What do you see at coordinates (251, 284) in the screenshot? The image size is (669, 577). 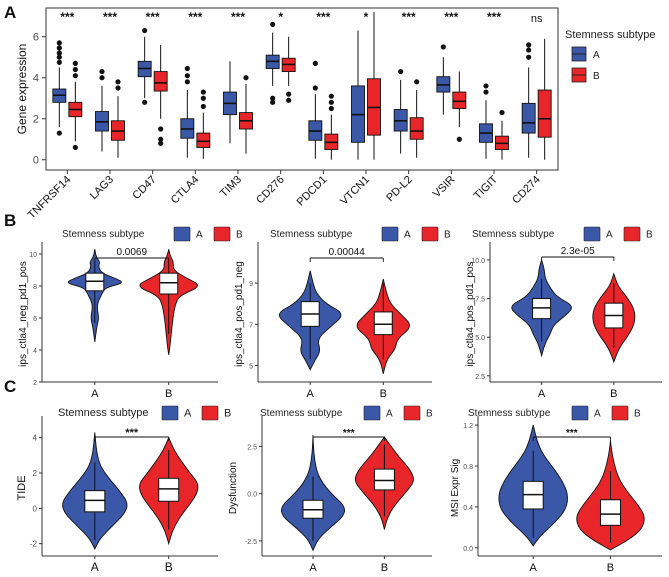 I see `y-tick-label: 9` at bounding box center [251, 284].